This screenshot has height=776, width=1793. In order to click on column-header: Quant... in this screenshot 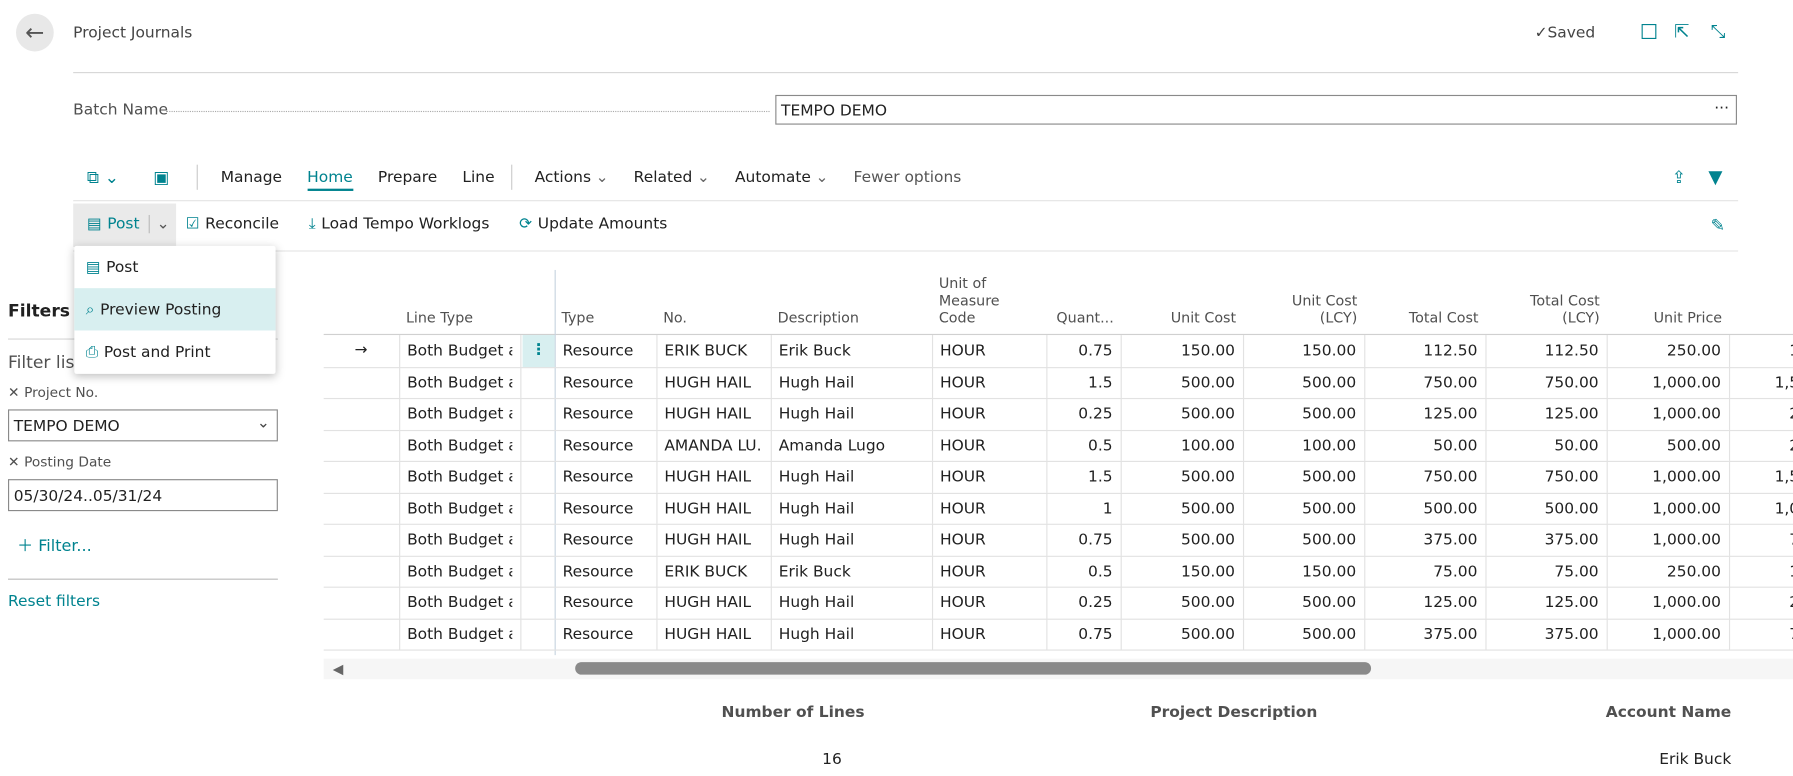, I will do `click(1085, 317)`.